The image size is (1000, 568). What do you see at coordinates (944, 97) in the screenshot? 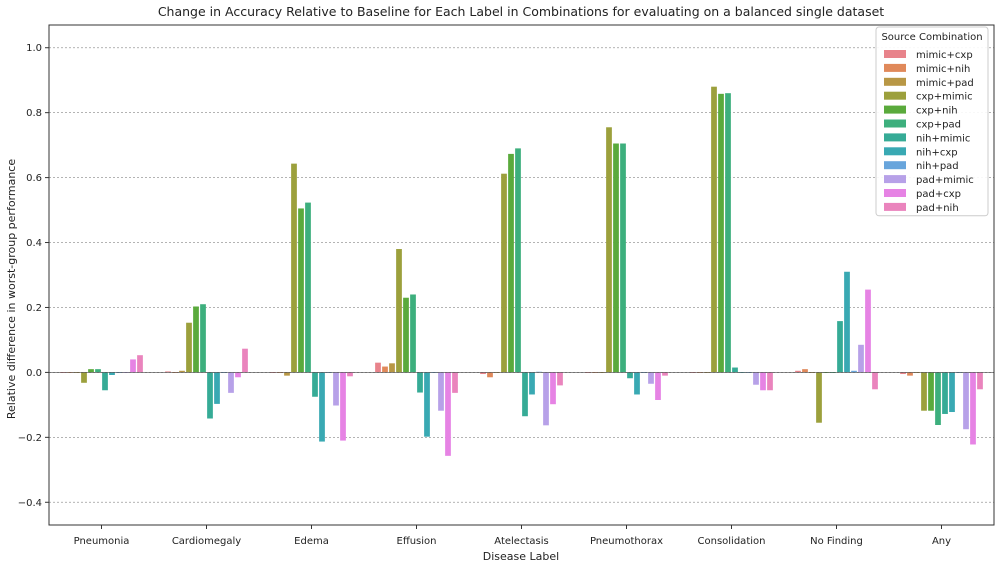
I see `legend-label: cxp+mimic` at bounding box center [944, 97].